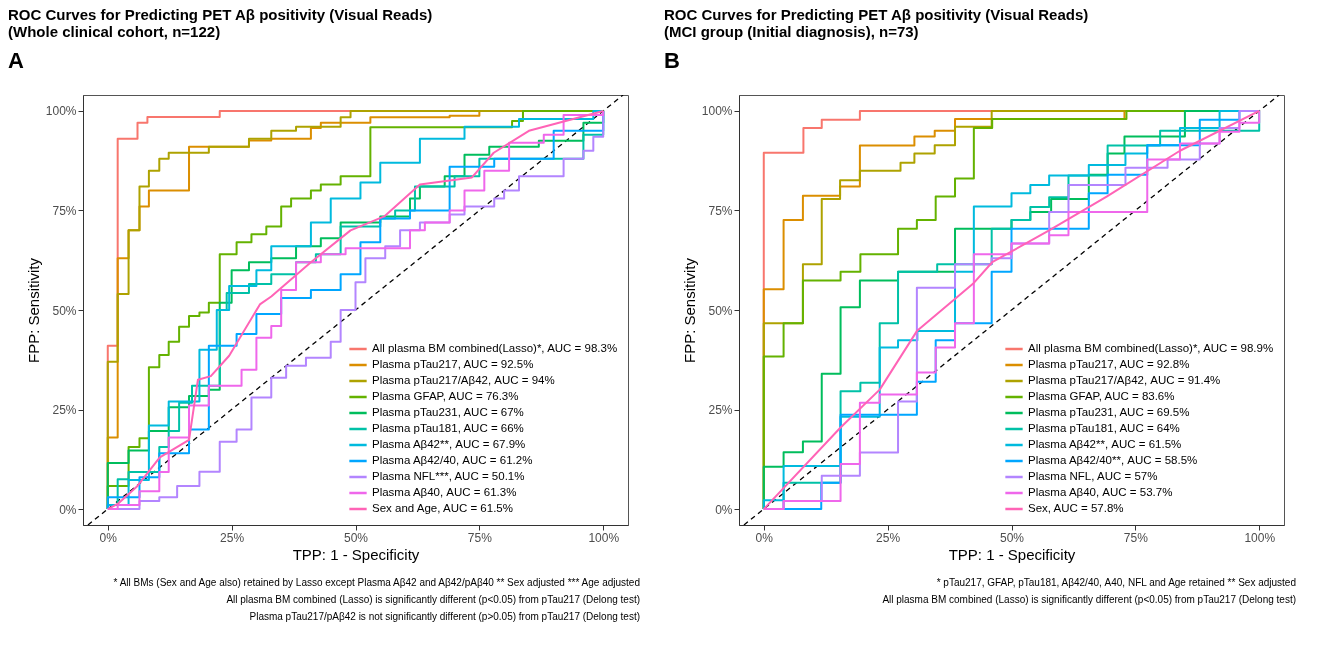 The image size is (1336, 667). What do you see at coordinates (1109, 412) in the screenshot?
I see `legend-label: Plasma pTau231, AUC = 69.5%` at bounding box center [1109, 412].